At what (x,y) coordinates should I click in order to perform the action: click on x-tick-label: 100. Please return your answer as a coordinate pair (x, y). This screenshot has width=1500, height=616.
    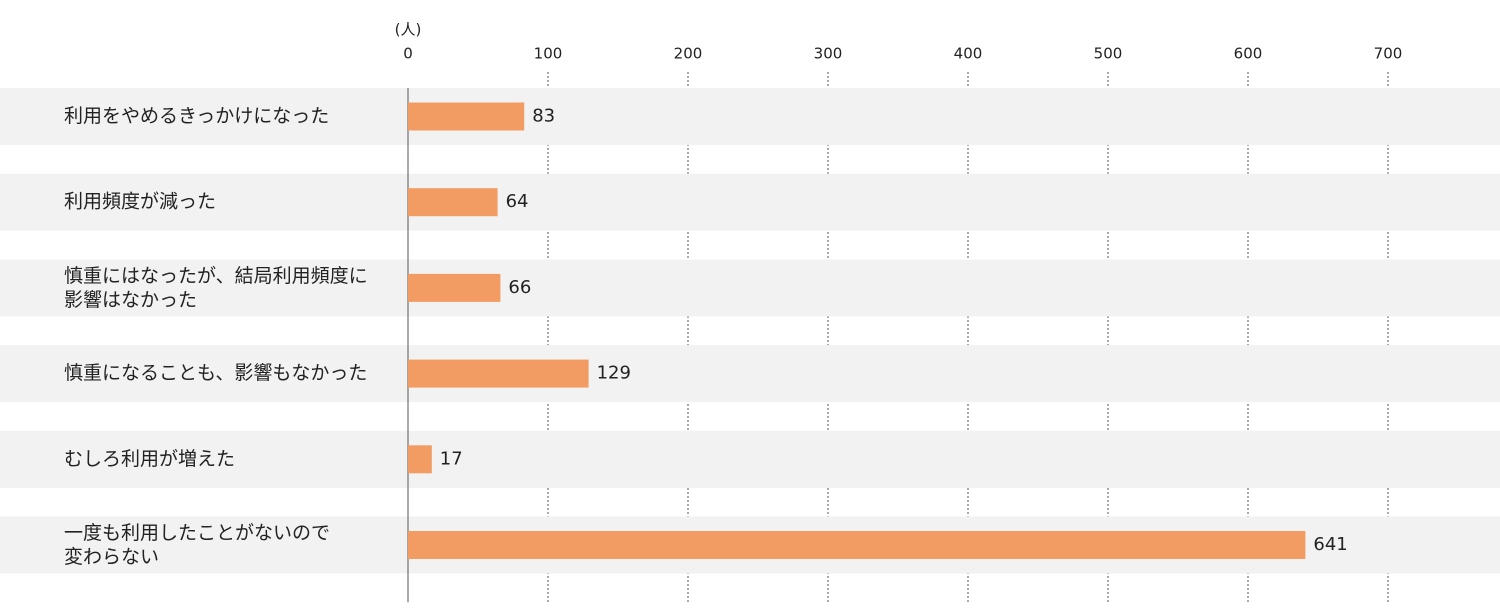
    Looking at the image, I should click on (548, 54).